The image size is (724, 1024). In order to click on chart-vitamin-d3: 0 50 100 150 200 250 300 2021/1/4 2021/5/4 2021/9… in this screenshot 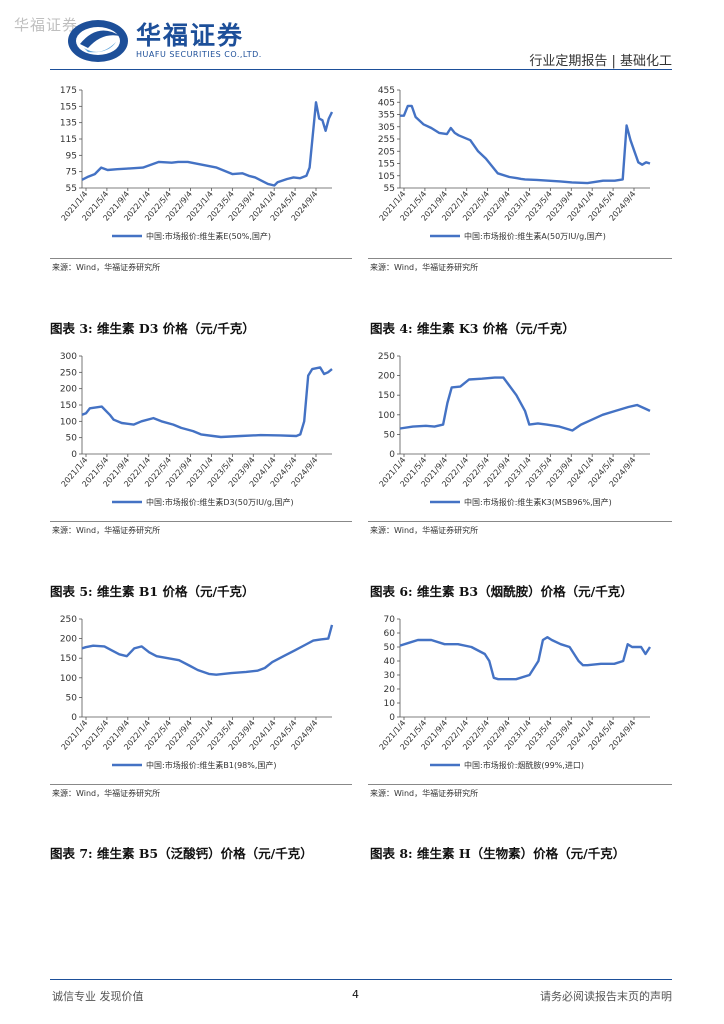, I will do `click(200, 435)`.